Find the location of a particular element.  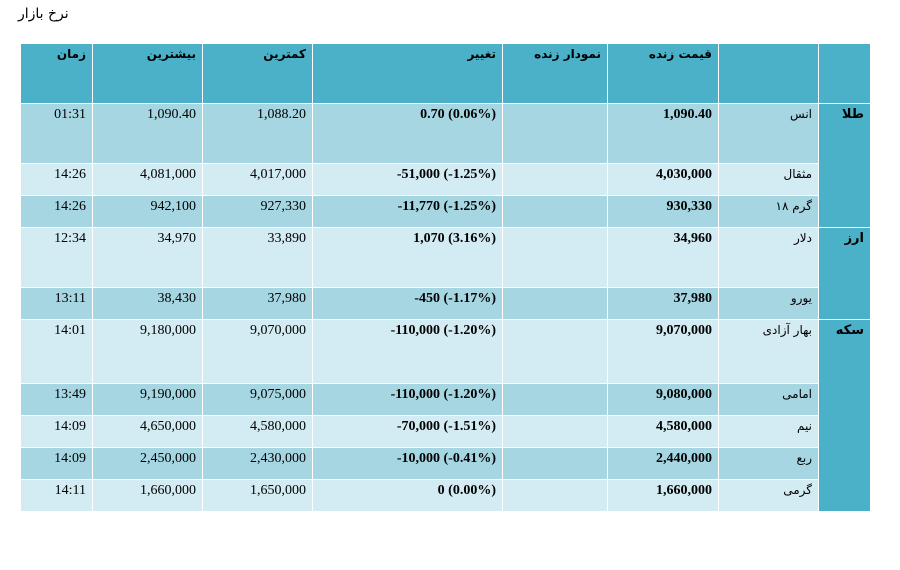

low-cell: 33,890 is located at coordinates (257, 257).